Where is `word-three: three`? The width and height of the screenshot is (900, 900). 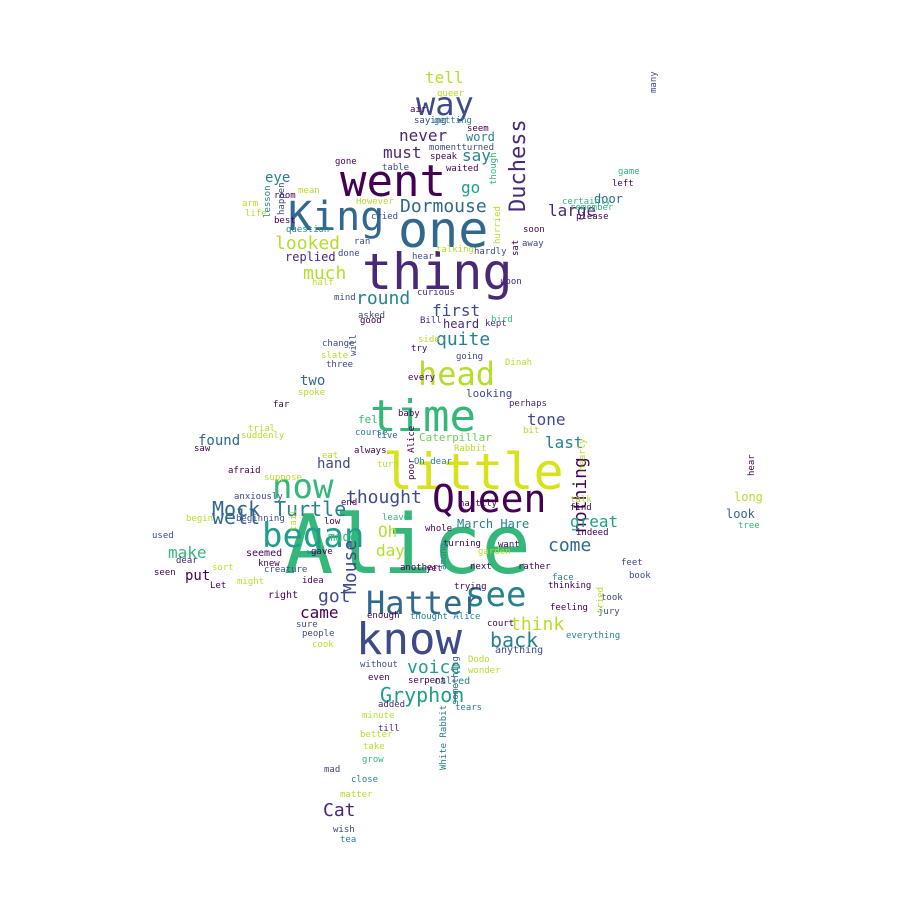
word-three: three is located at coordinates (340, 365).